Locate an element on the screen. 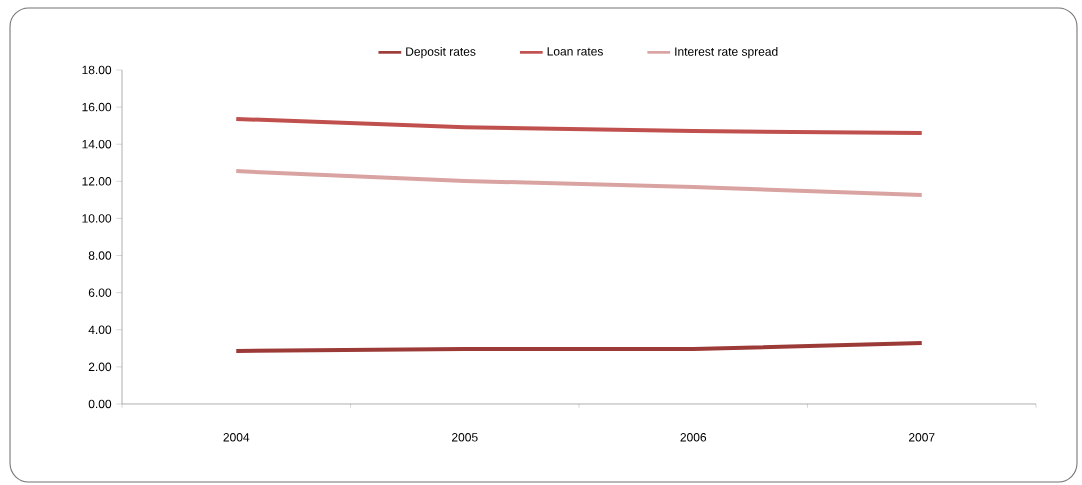 This screenshot has width=1082, height=485. y-tick-label: 4.00 is located at coordinates (100, 330).